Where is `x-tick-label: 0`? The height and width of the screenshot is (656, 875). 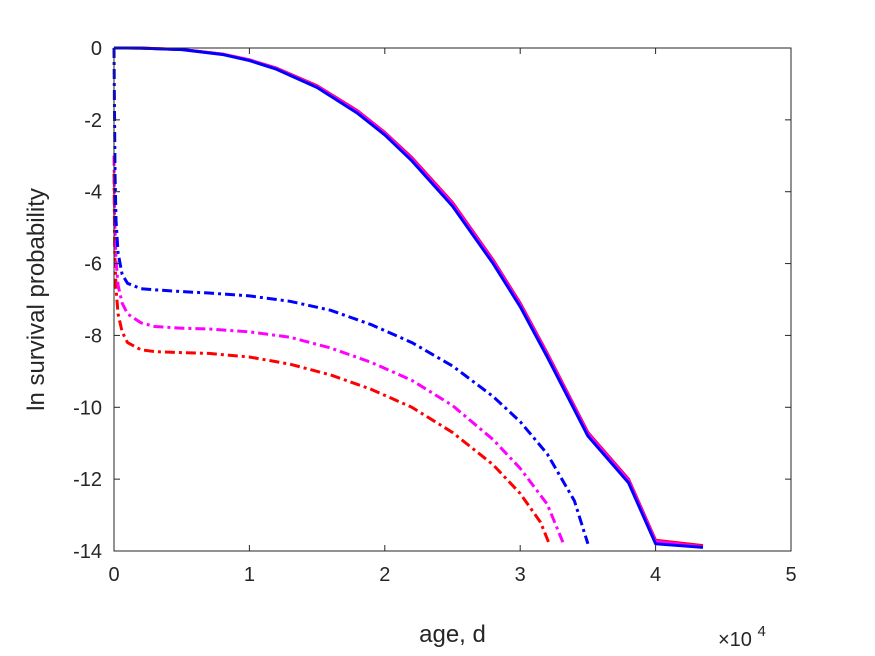 x-tick-label: 0 is located at coordinates (113, 575).